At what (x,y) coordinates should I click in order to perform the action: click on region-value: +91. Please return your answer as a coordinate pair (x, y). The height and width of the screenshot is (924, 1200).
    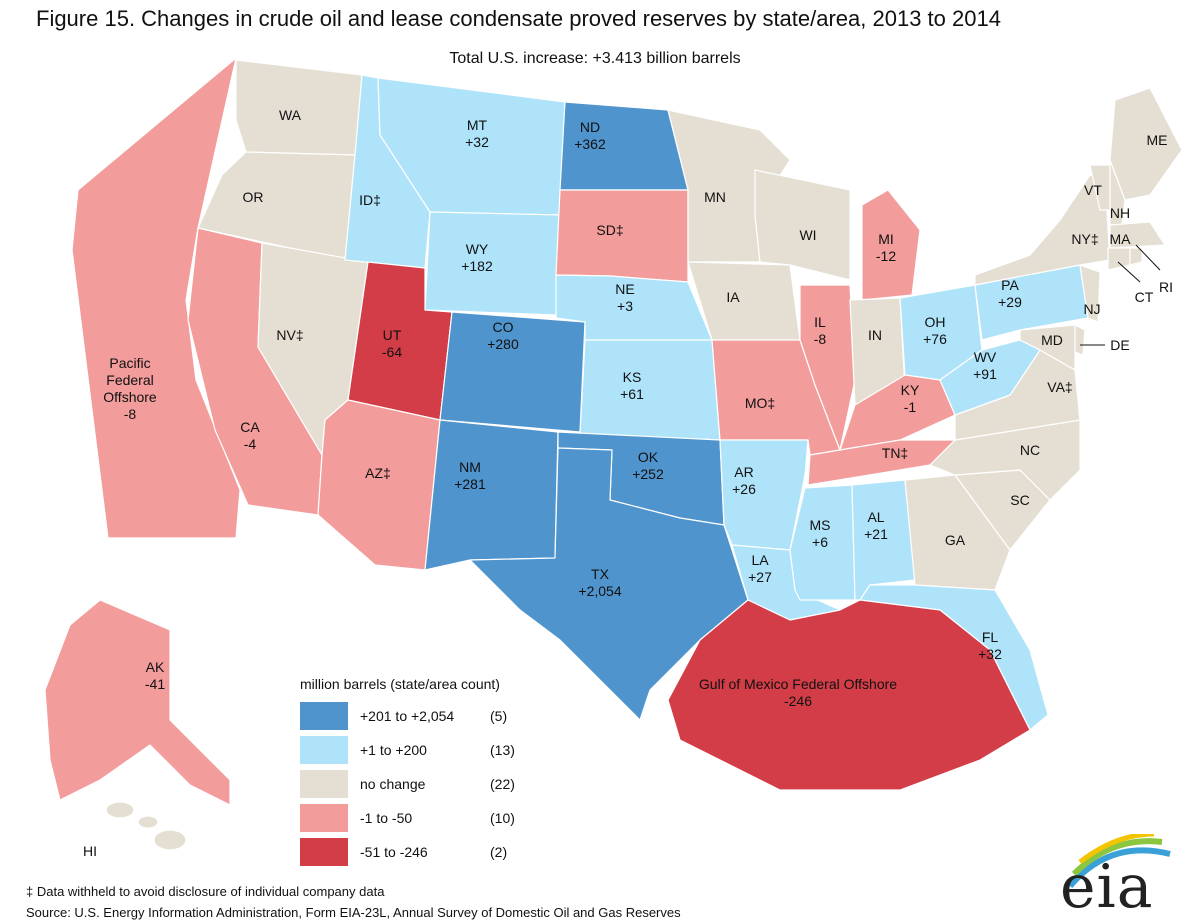
    Looking at the image, I should click on (985, 374).